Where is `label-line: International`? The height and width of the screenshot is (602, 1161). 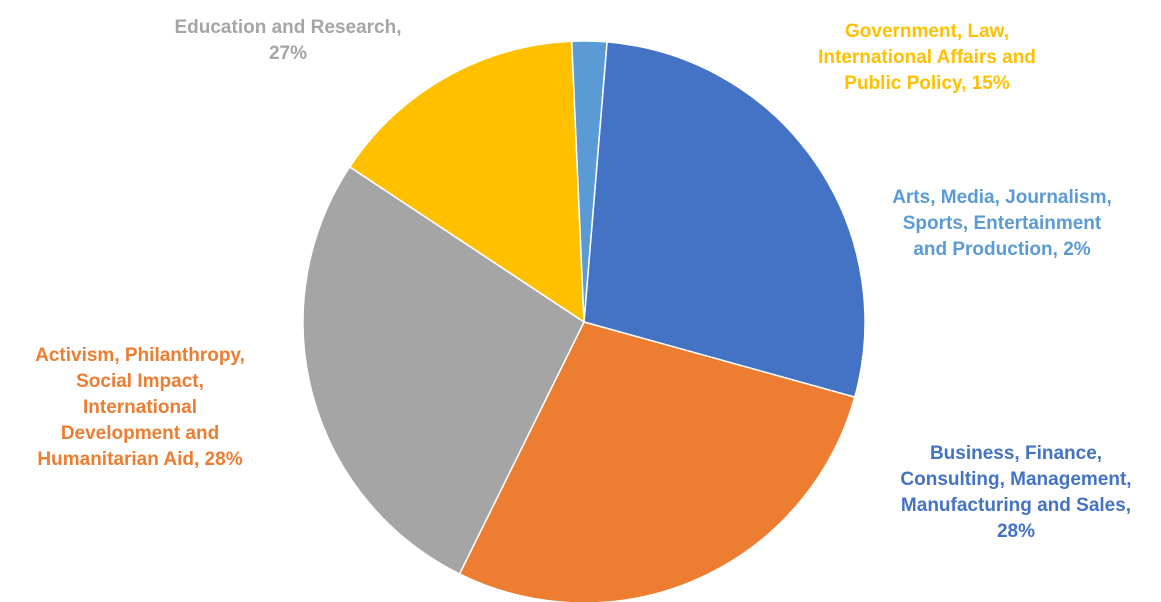
label-line: International is located at coordinates (139, 407).